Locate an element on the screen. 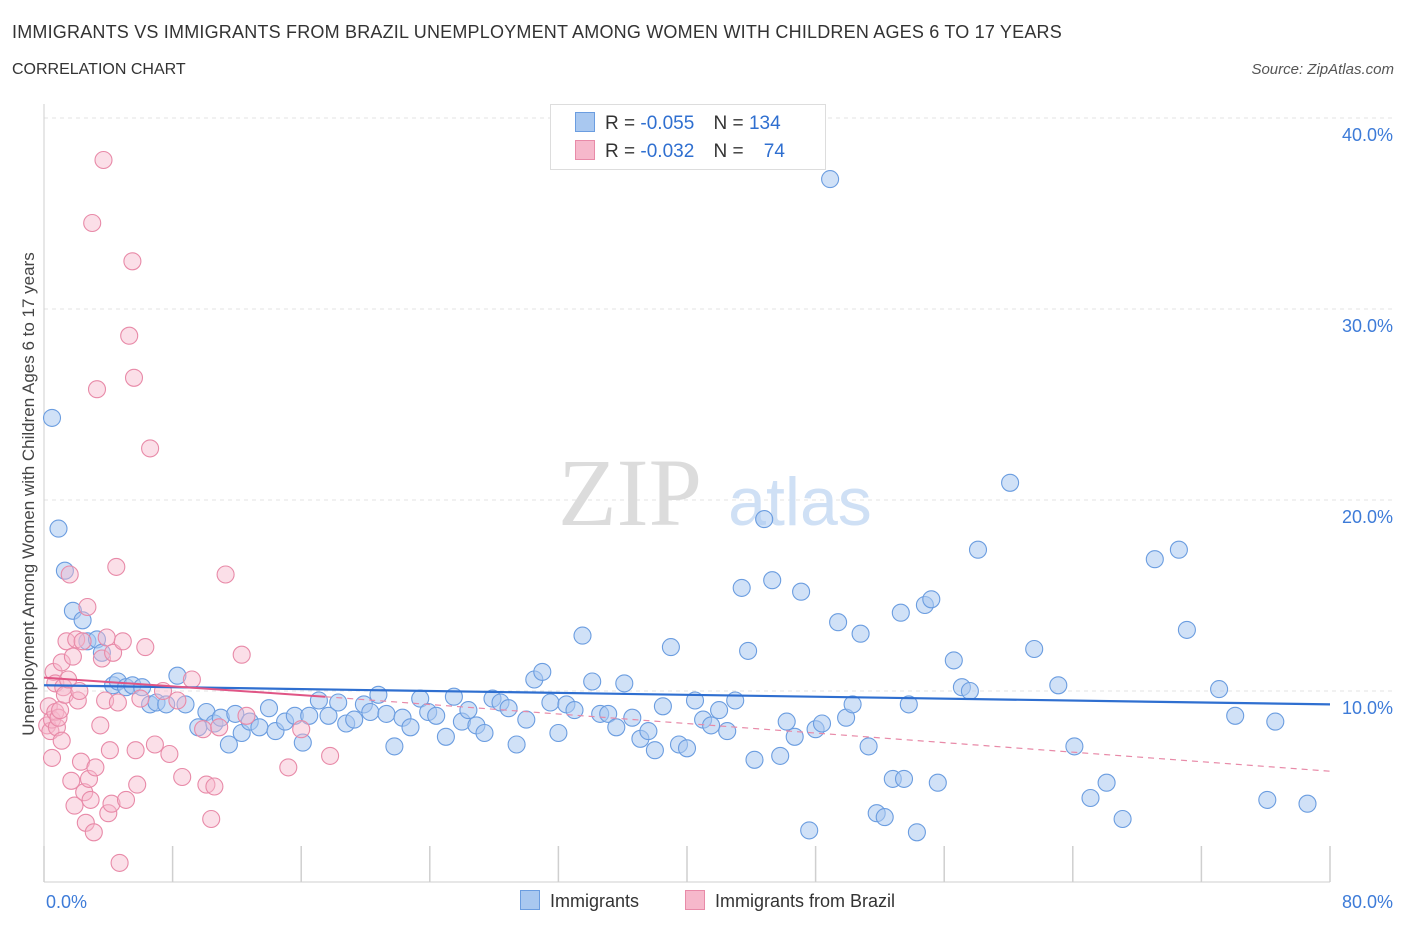 Image resolution: width=1406 pixels, height=930 pixels. n-value: 134 is located at coordinates (764, 123).